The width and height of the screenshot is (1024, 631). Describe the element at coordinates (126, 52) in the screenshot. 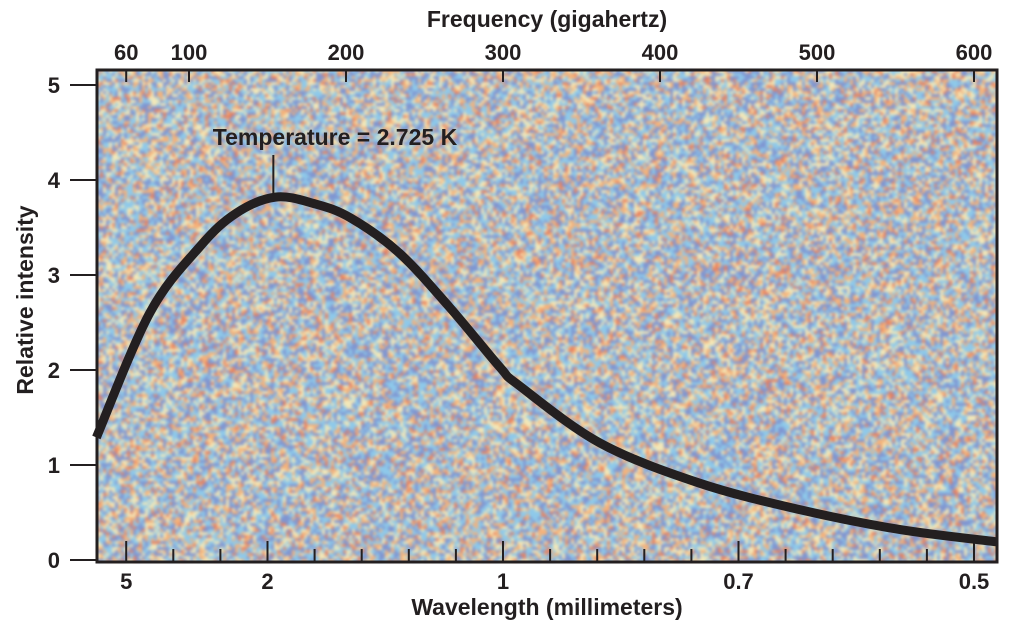

I see `top-tick-label: 60` at that location.